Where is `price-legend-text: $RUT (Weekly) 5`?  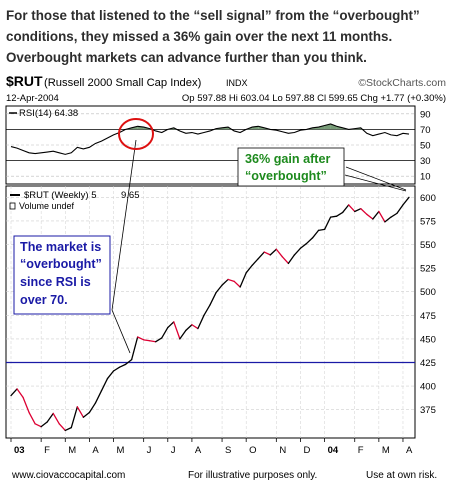
price-legend-text: $RUT (Weekly) 5 is located at coordinates (60, 195).